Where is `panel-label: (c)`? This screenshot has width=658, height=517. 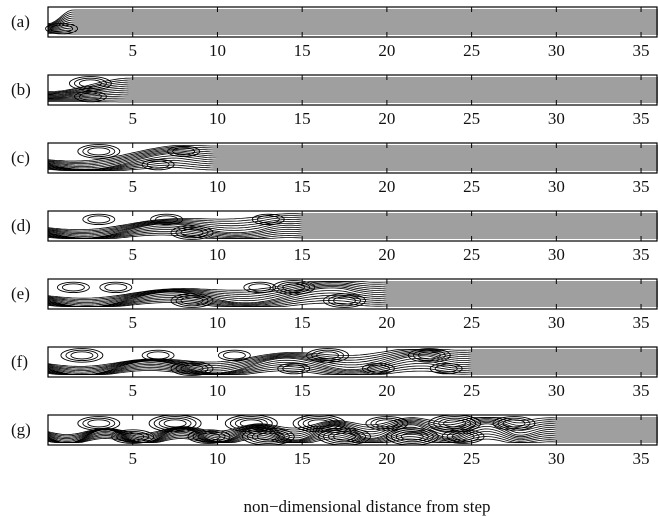 panel-label: (c) is located at coordinates (20, 157).